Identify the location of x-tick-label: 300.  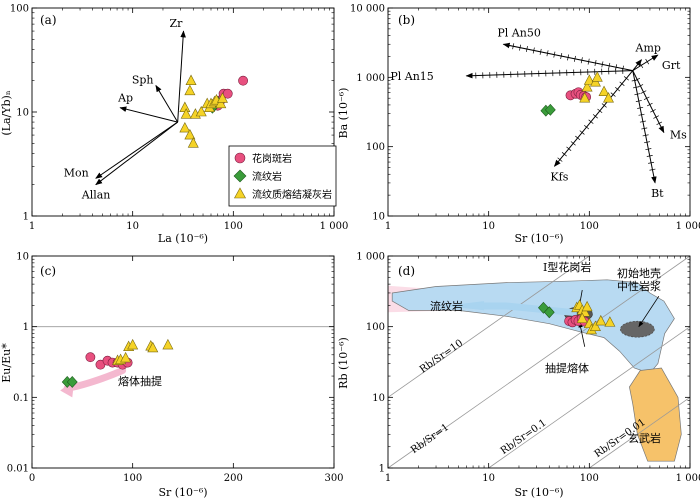
(333, 478).